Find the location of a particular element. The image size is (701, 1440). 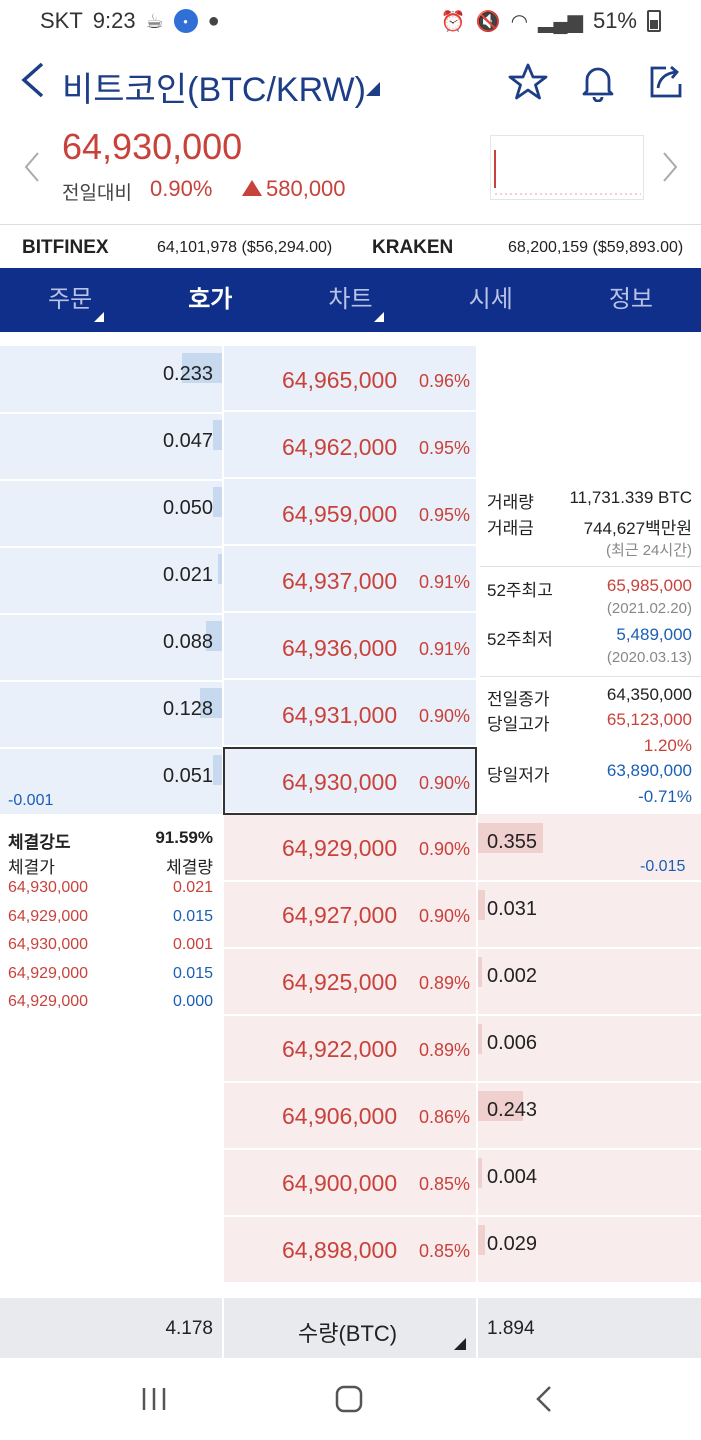

current-price: 64,930,000 is located at coordinates (152, 146).